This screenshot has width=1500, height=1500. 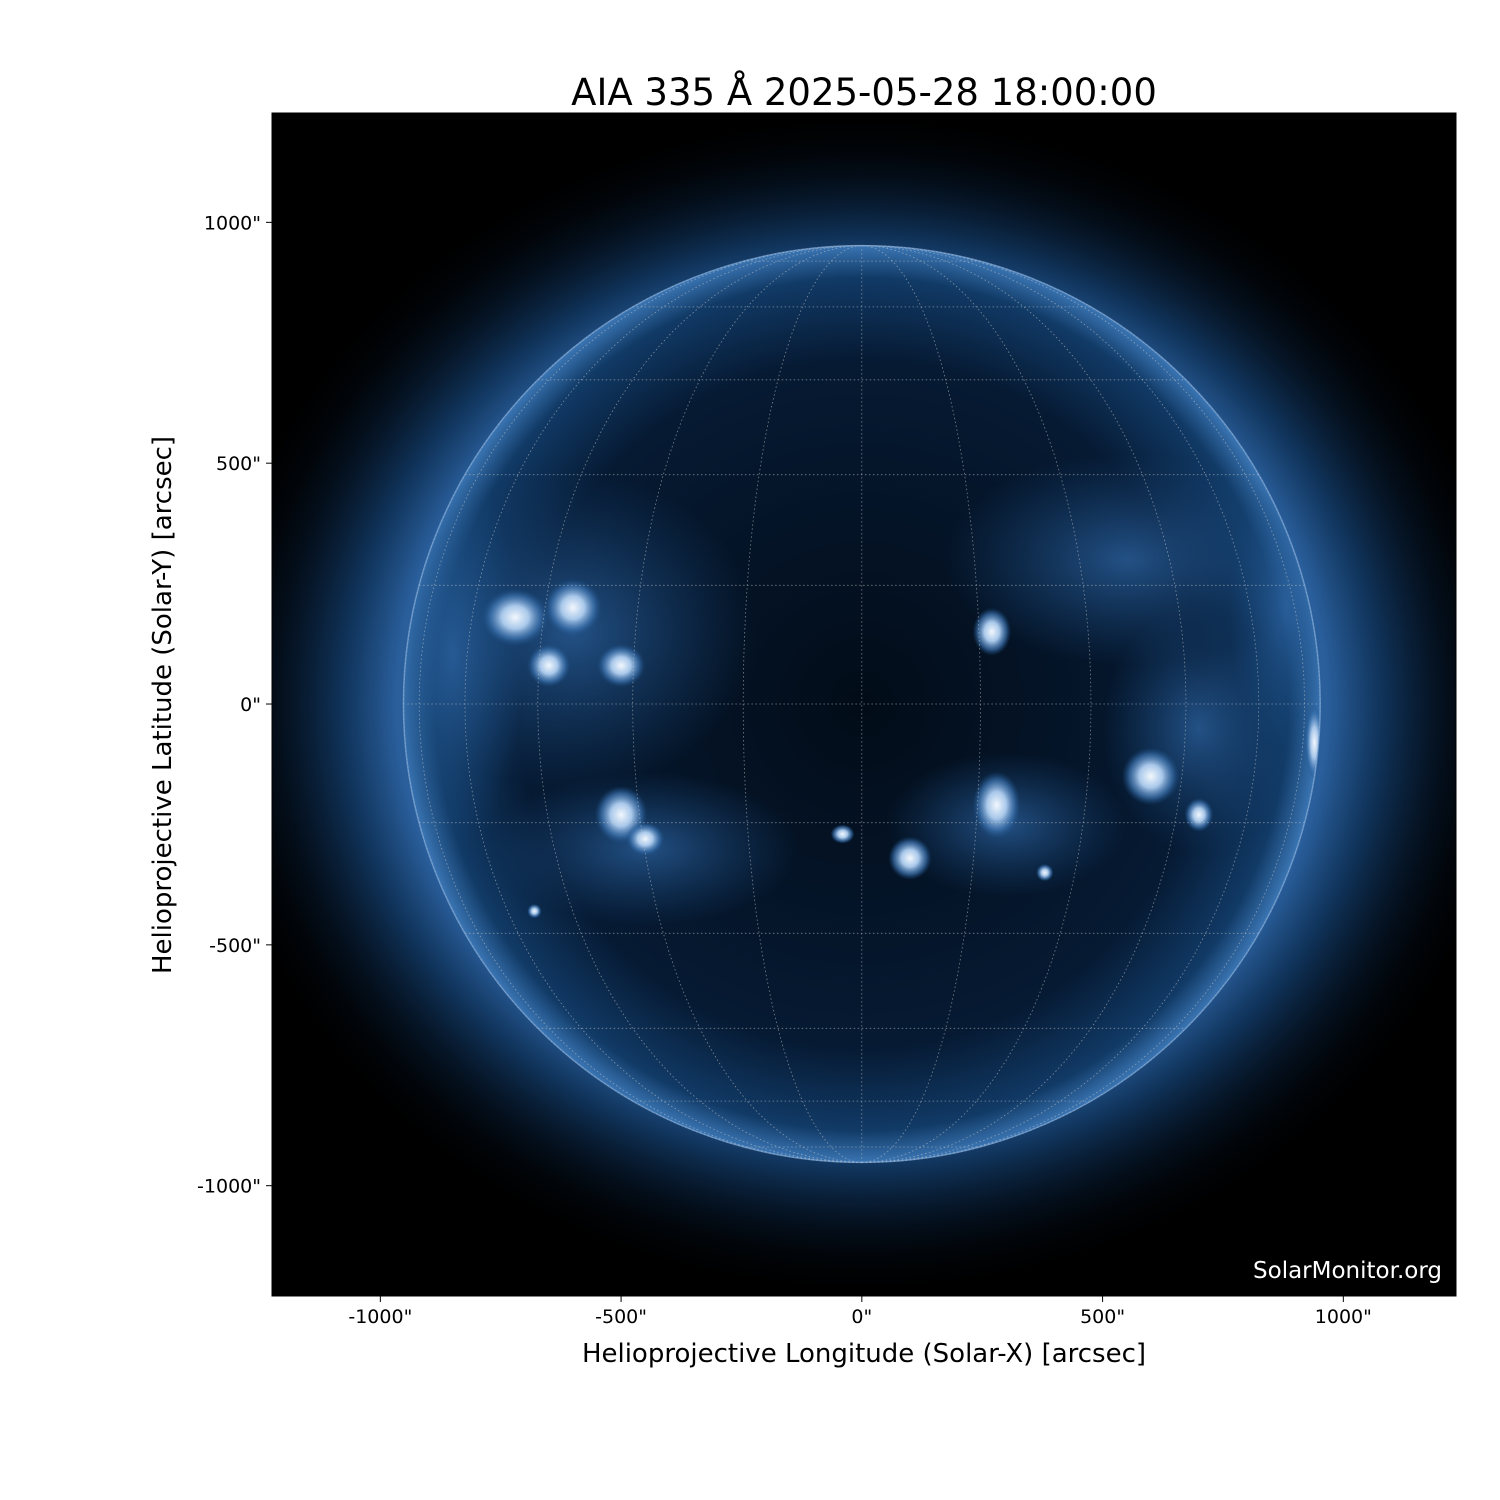 I want to click on y-tick-label: 0", so click(x=250, y=705).